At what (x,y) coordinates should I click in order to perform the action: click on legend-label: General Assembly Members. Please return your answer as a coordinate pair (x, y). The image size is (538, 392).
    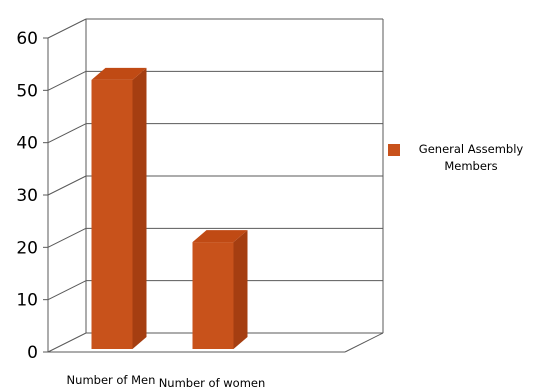
    Looking at the image, I should click on (471, 157).